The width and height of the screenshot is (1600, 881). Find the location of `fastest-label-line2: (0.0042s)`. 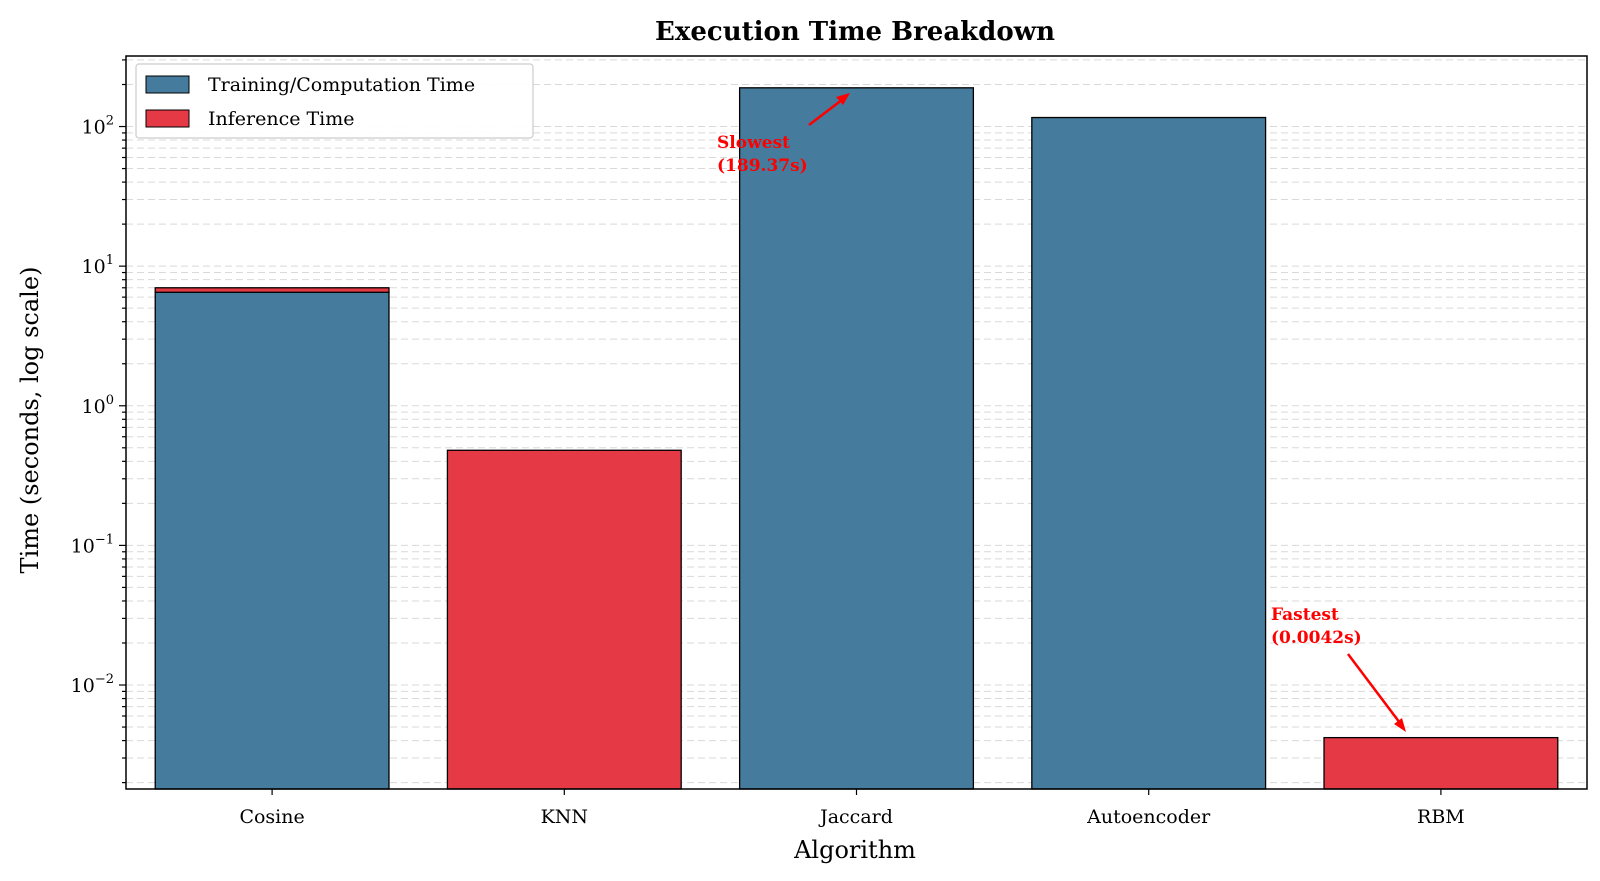

fastest-label-line2: (0.0042s) is located at coordinates (1316, 638).